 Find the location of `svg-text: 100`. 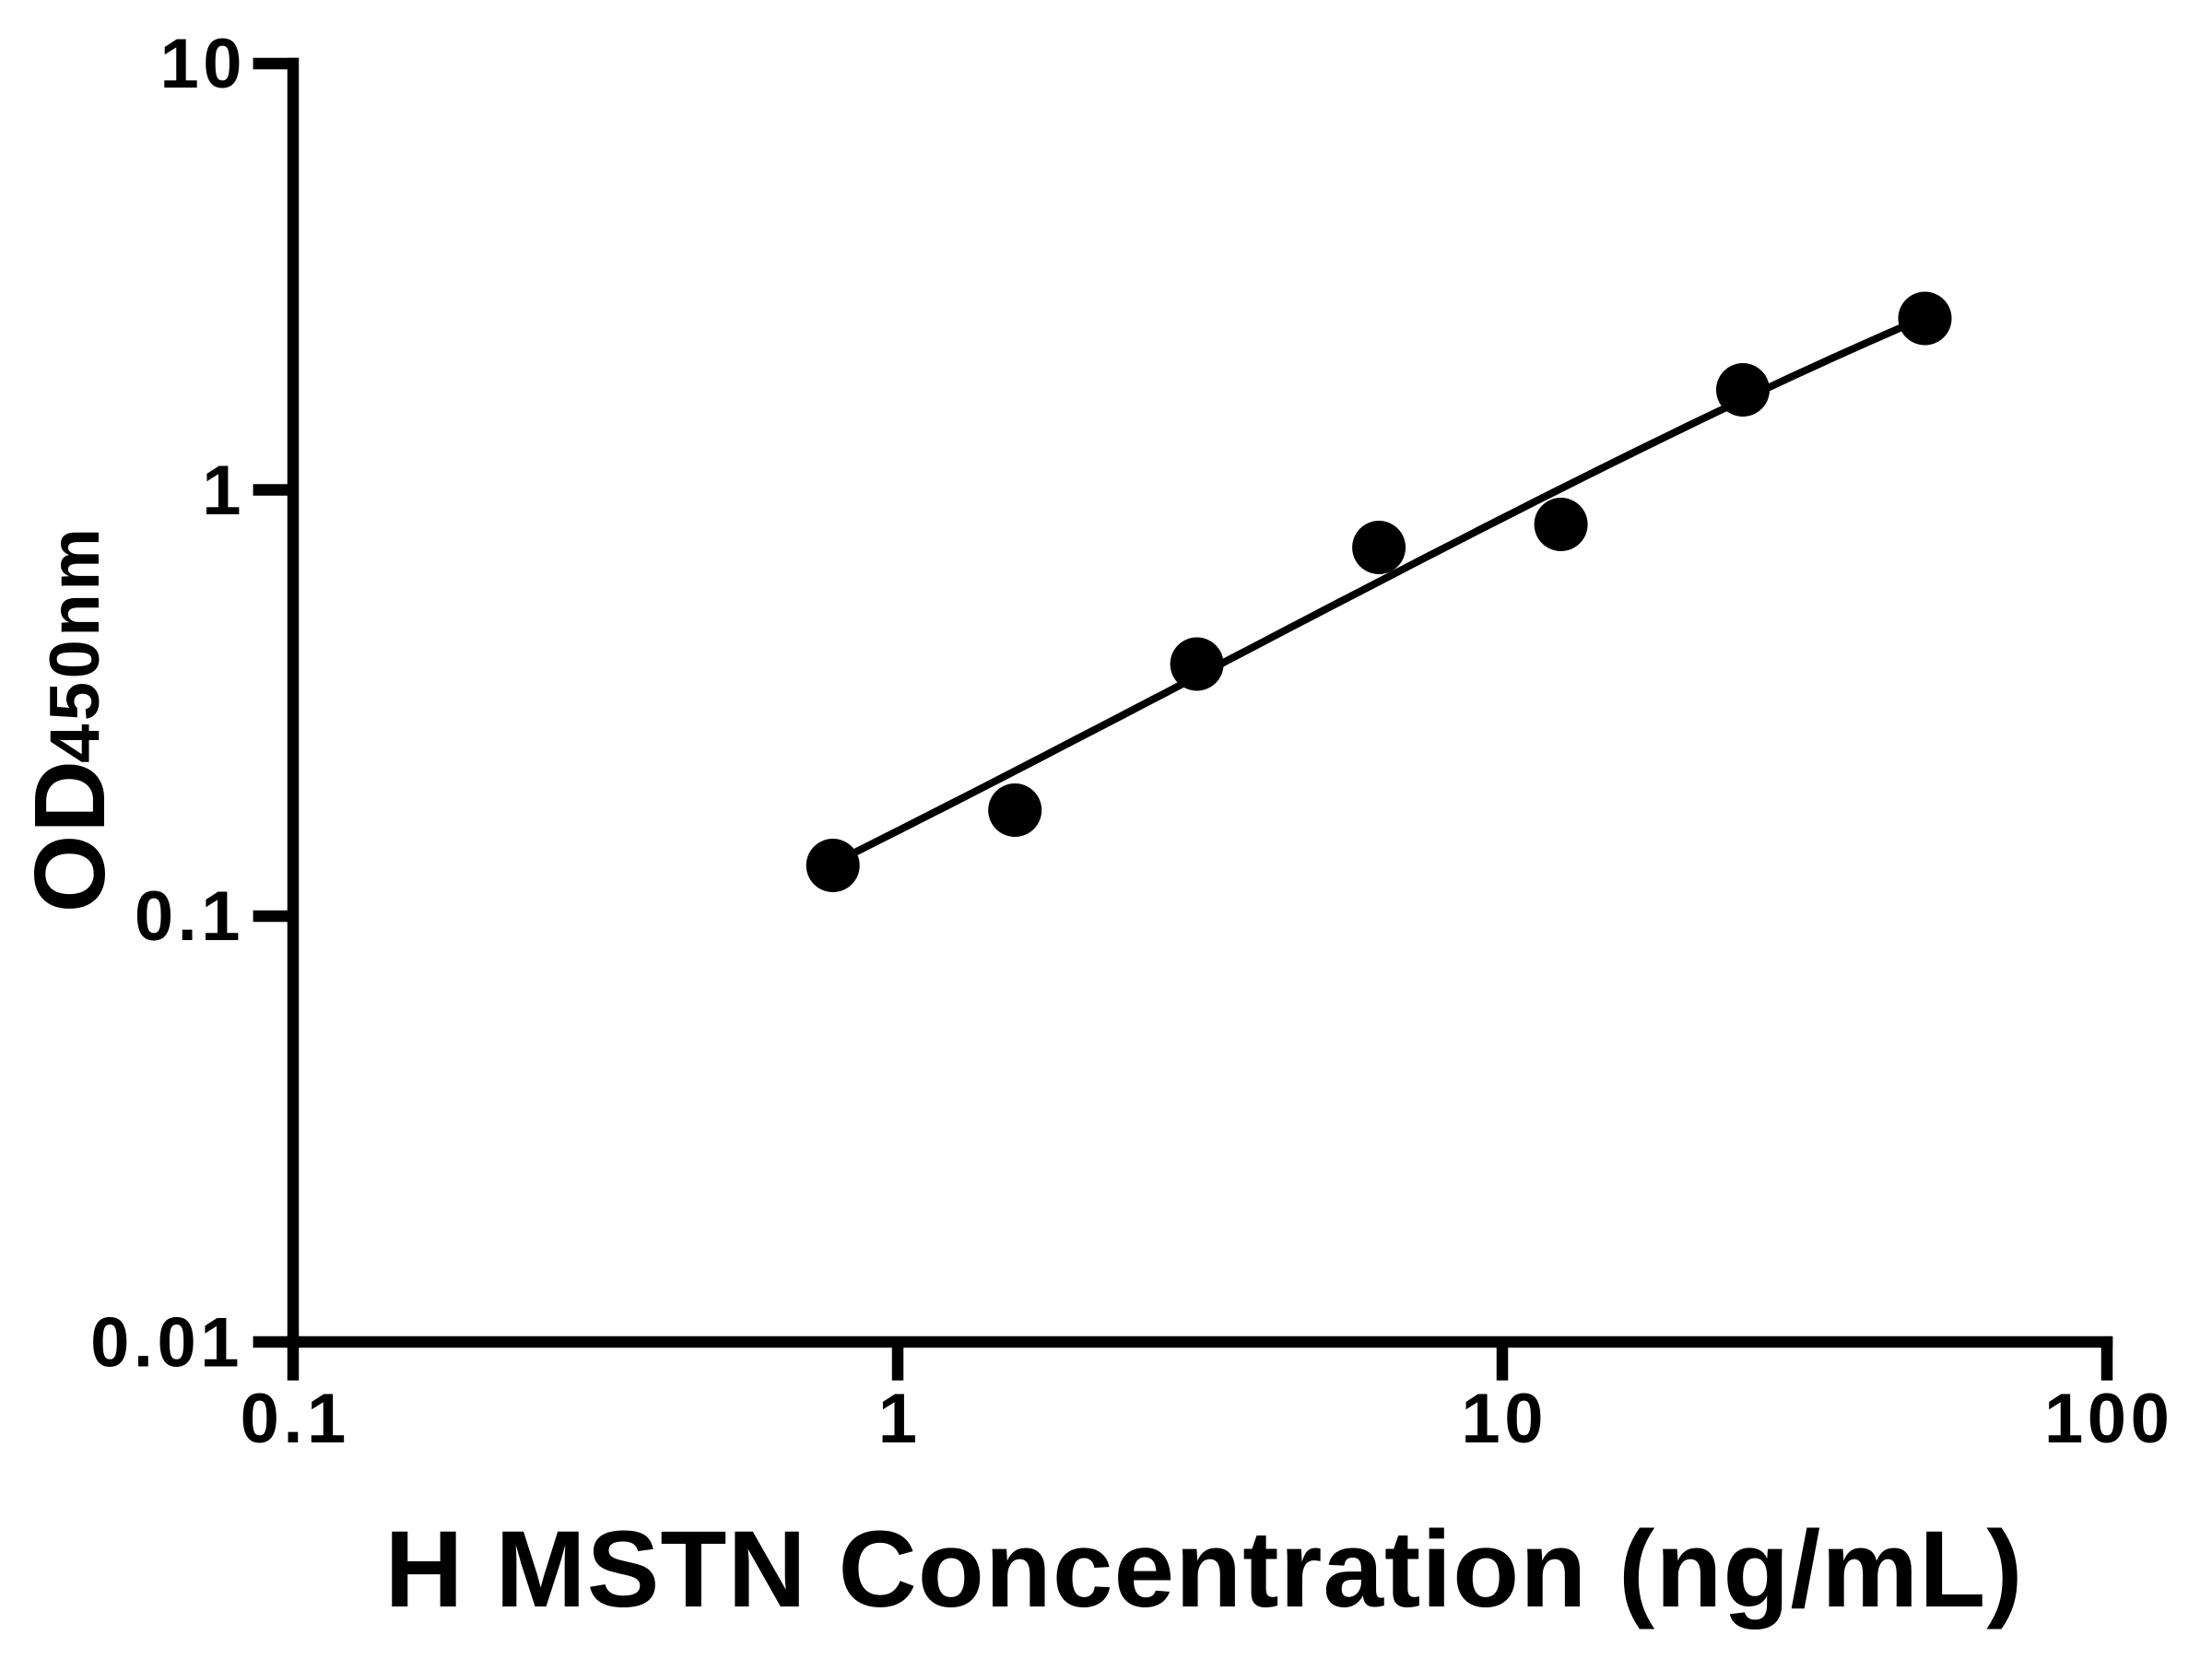

svg-text: 100 is located at coordinates (2108, 1419).